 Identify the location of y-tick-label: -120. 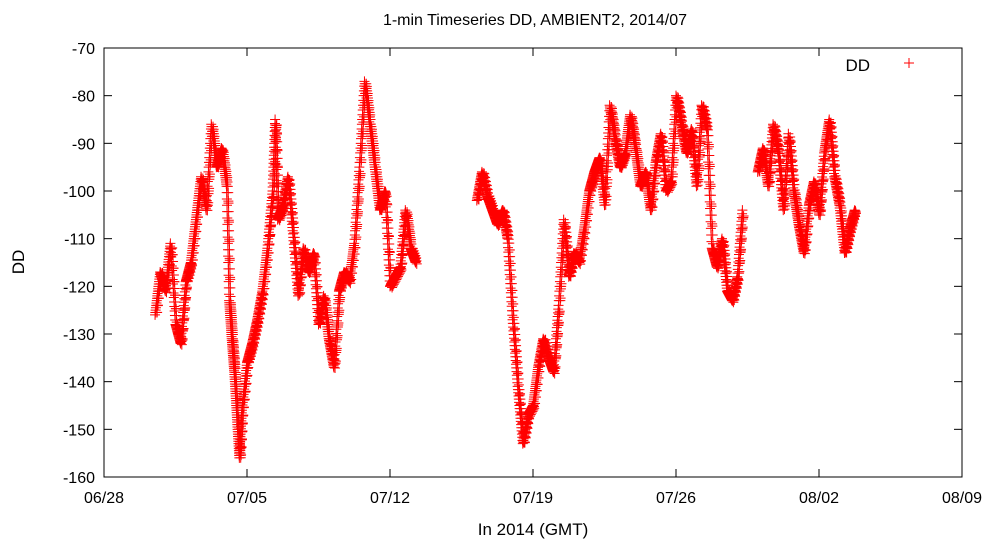
(79, 287).